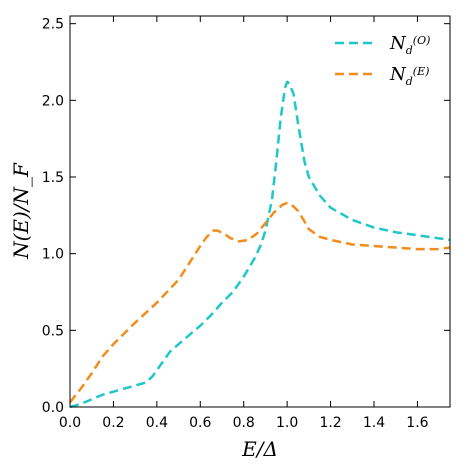 The height and width of the screenshot is (474, 474). I want to click on x-tick-label-8: 1.6, so click(417, 423).